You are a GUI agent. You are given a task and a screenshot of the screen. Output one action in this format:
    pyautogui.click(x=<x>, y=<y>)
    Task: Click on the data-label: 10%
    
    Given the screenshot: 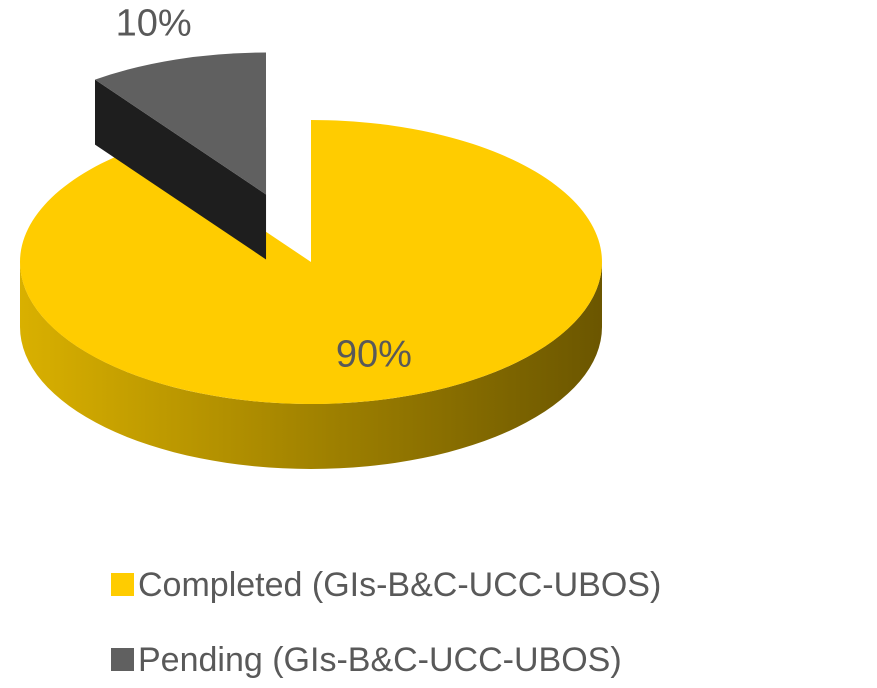 What is the action you would take?
    pyautogui.click(x=154, y=24)
    